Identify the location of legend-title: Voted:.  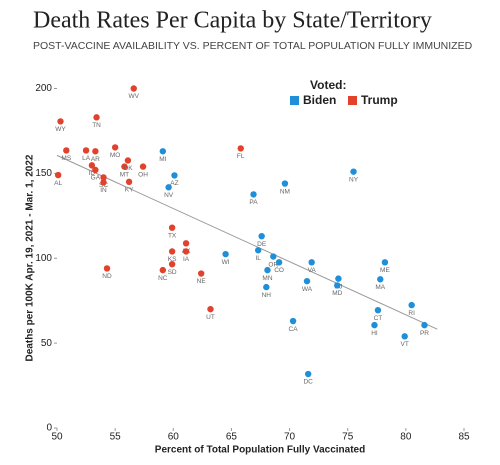
(328, 85).